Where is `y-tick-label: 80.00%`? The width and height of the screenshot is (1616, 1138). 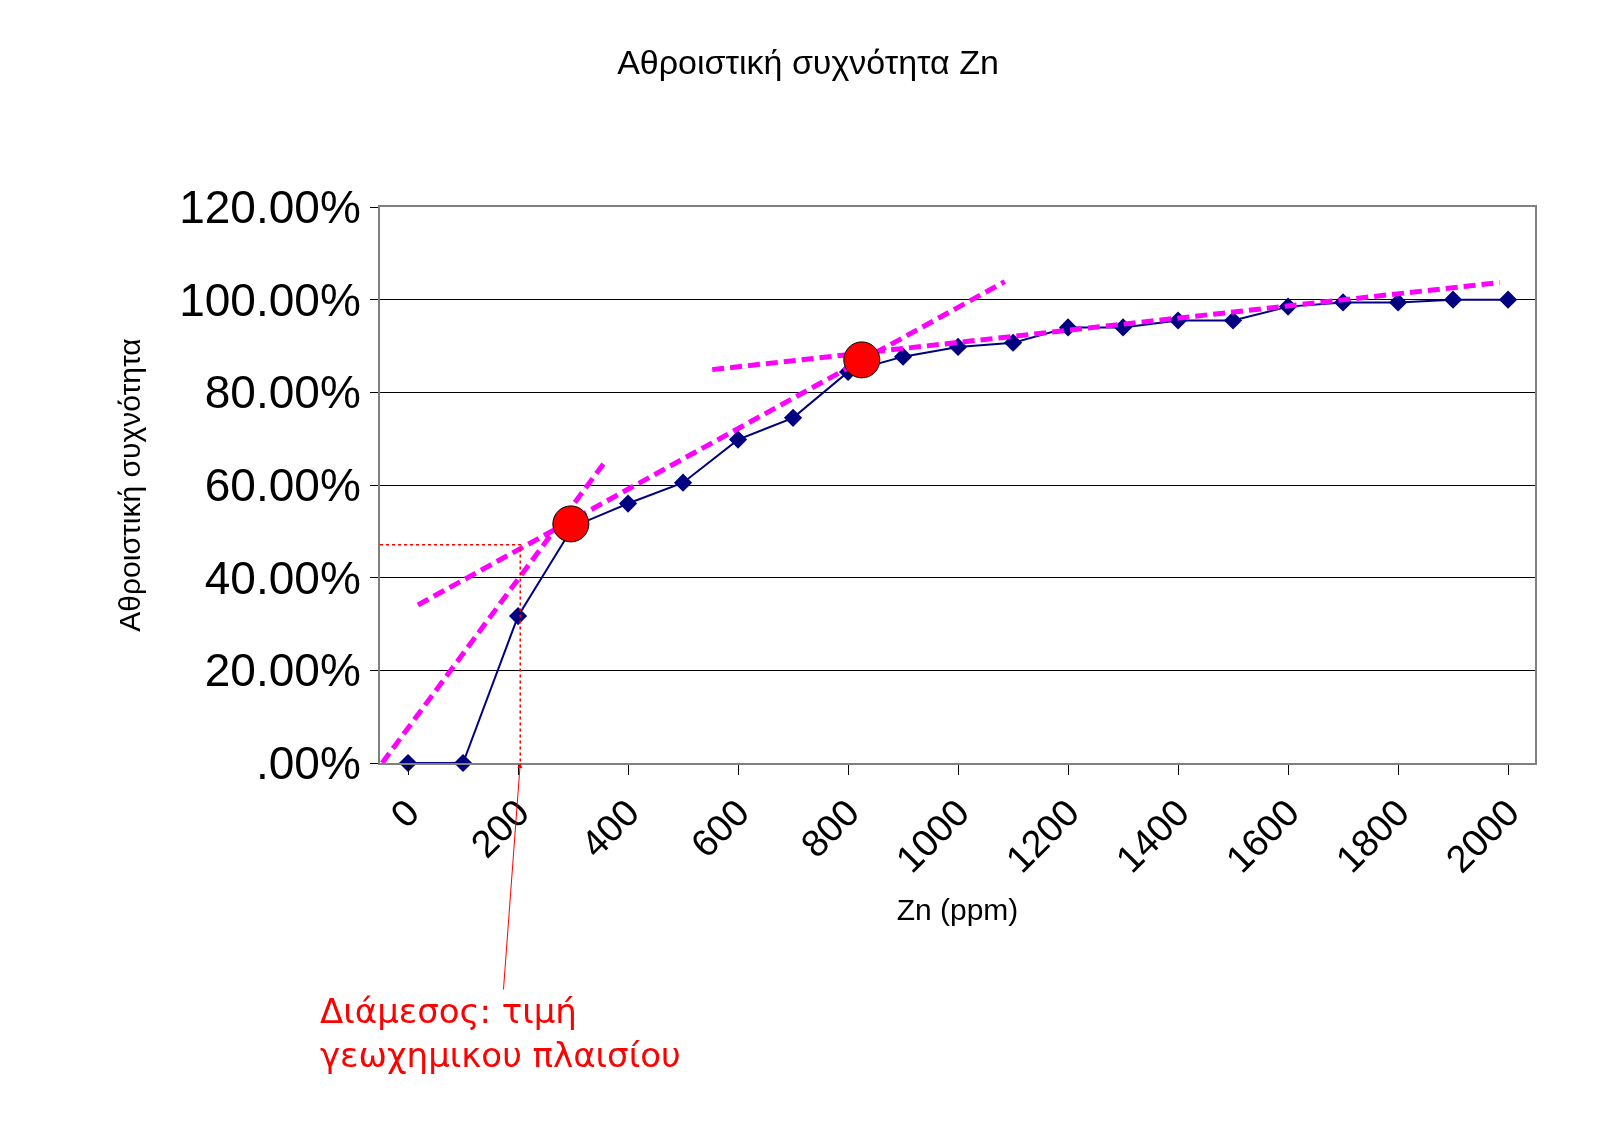
y-tick-label: 80.00% is located at coordinates (282, 392).